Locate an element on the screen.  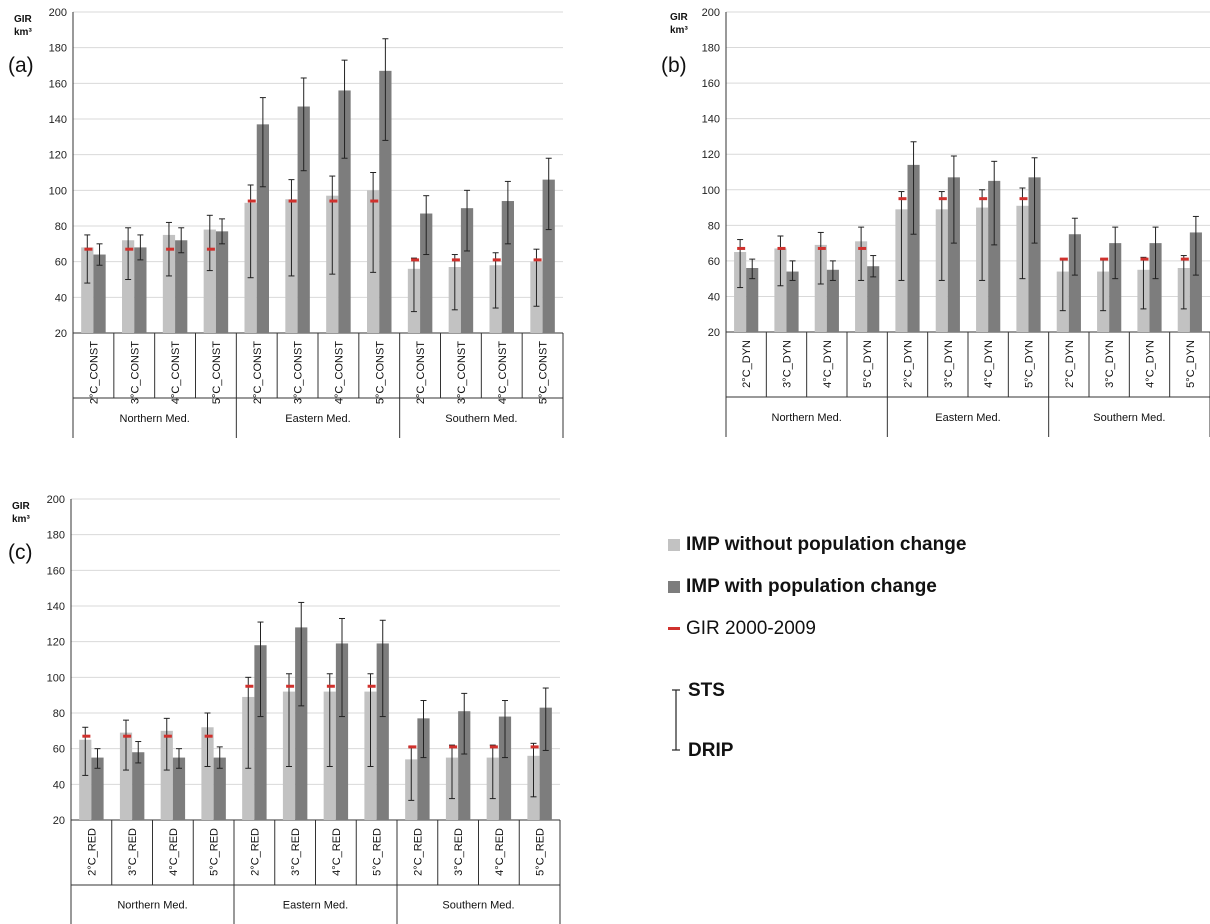
legend-item-with: IMP with population change is located at coordinates (802, 587).